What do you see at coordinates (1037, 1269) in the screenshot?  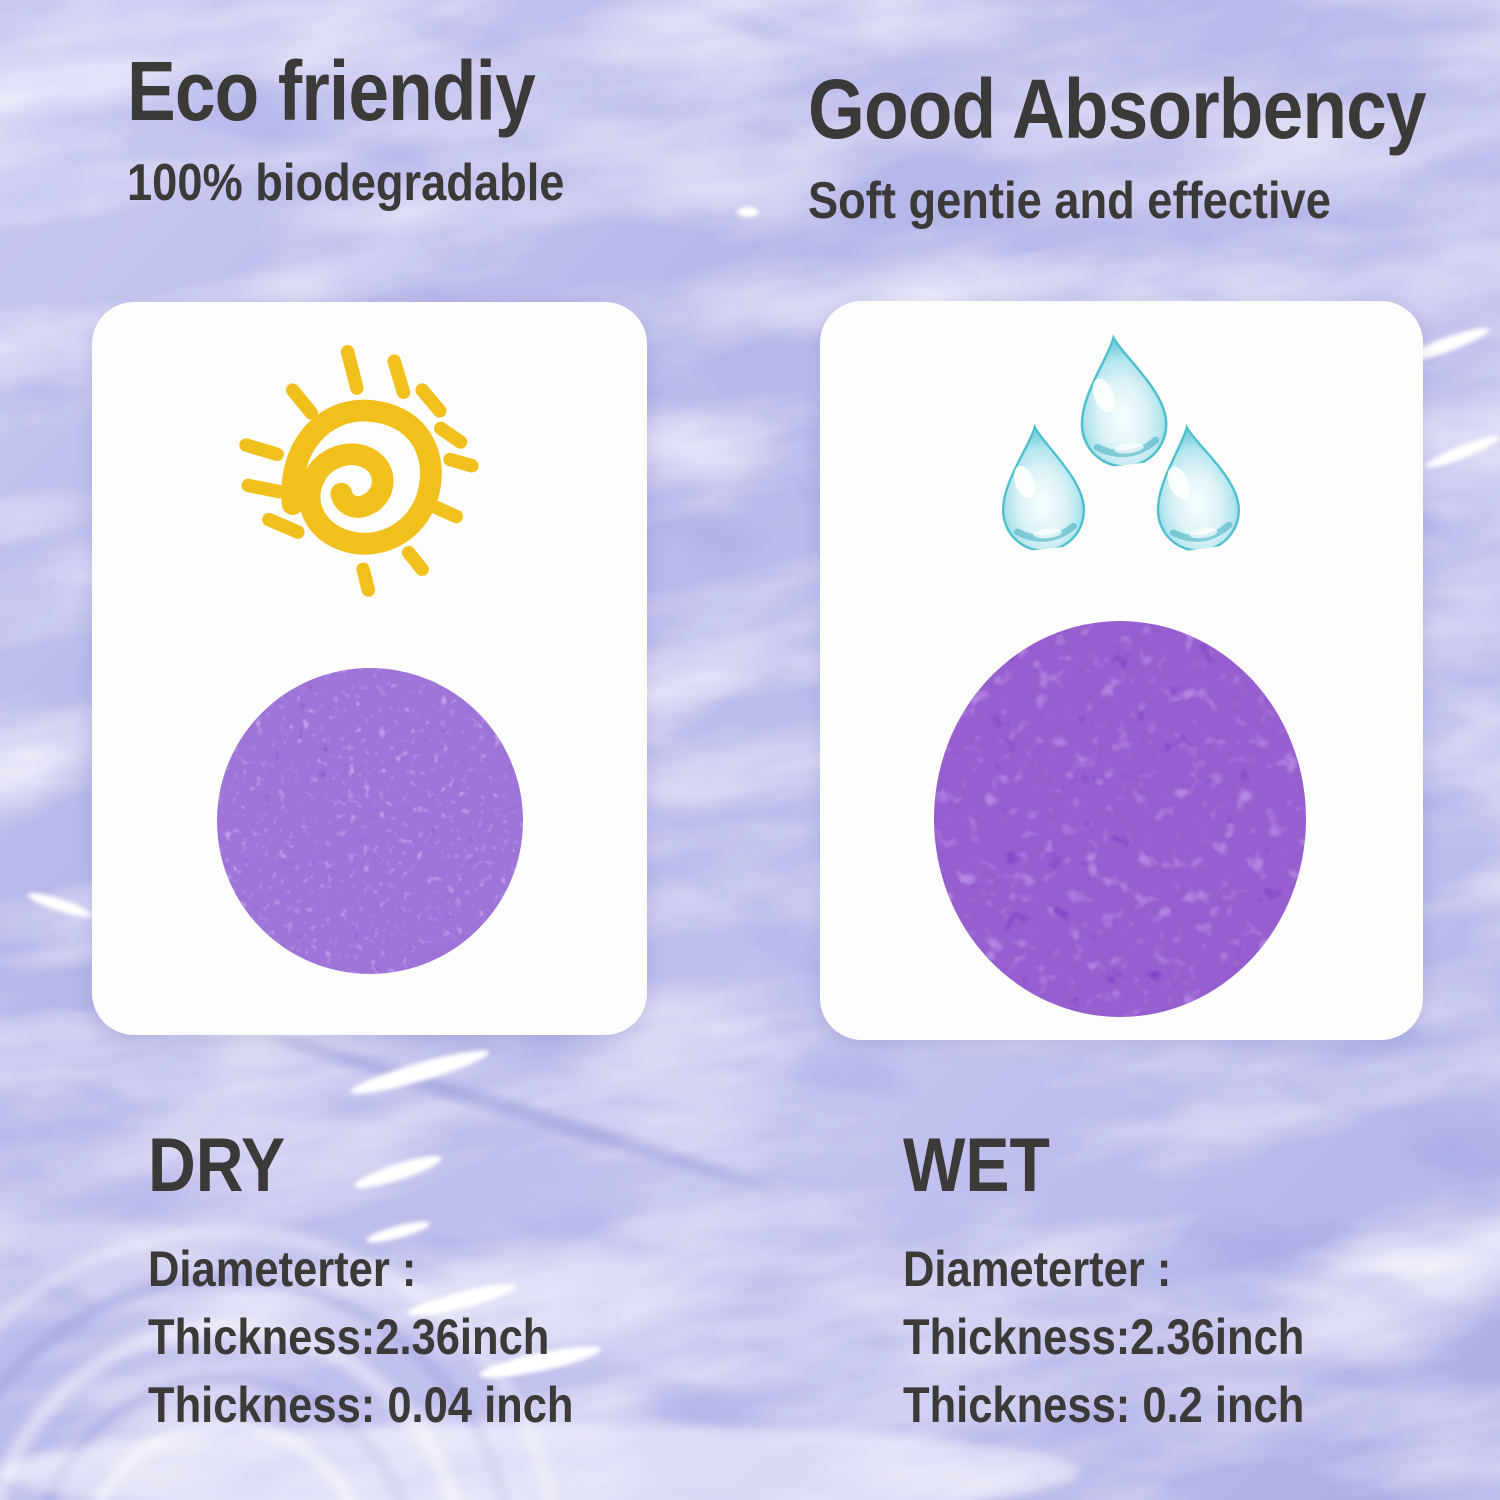 I see `wet-diameter-line: Diameterter :` at bounding box center [1037, 1269].